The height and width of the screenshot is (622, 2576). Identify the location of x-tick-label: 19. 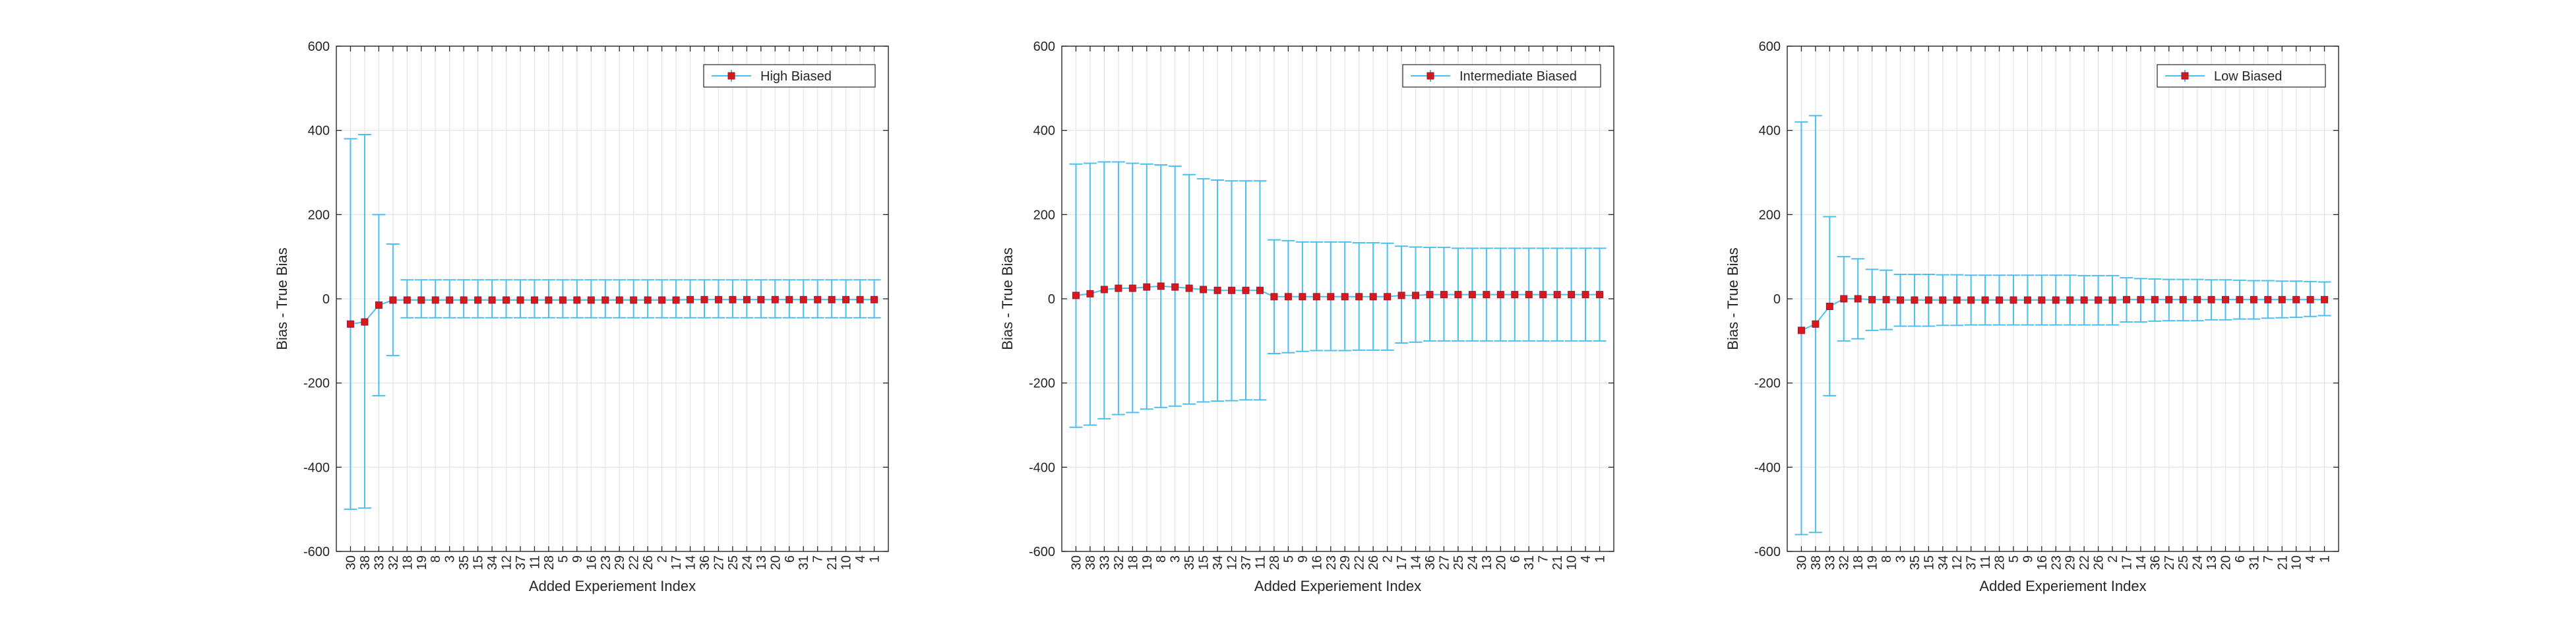
(422, 562).